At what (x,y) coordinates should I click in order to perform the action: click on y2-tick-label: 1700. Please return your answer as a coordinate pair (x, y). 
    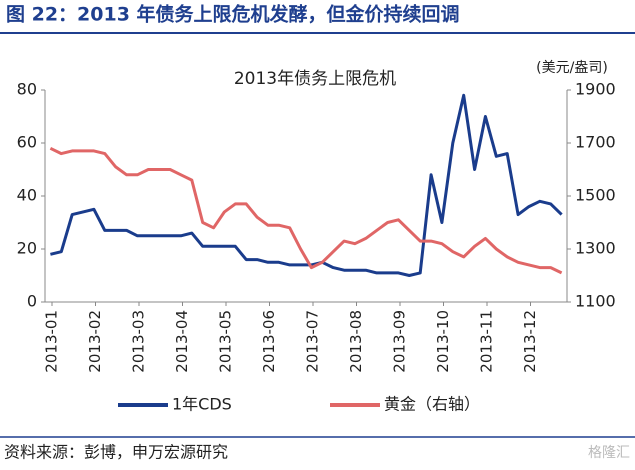
    Looking at the image, I should click on (595, 142).